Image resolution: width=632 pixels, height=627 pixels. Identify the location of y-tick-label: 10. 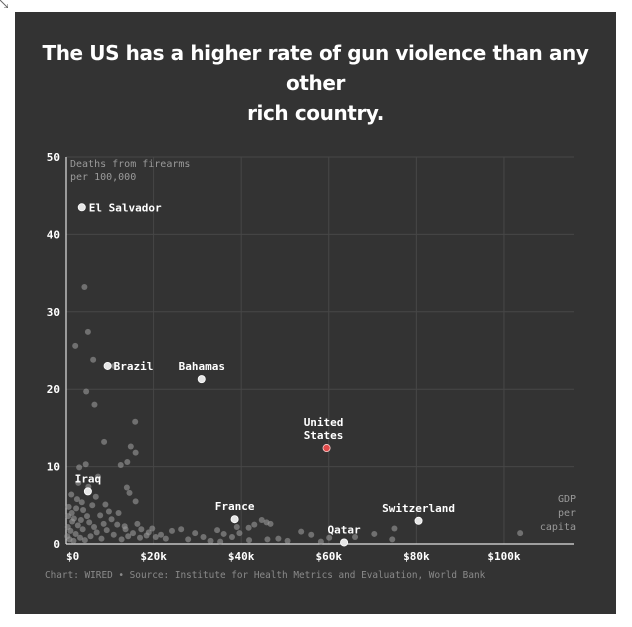
(53, 467).